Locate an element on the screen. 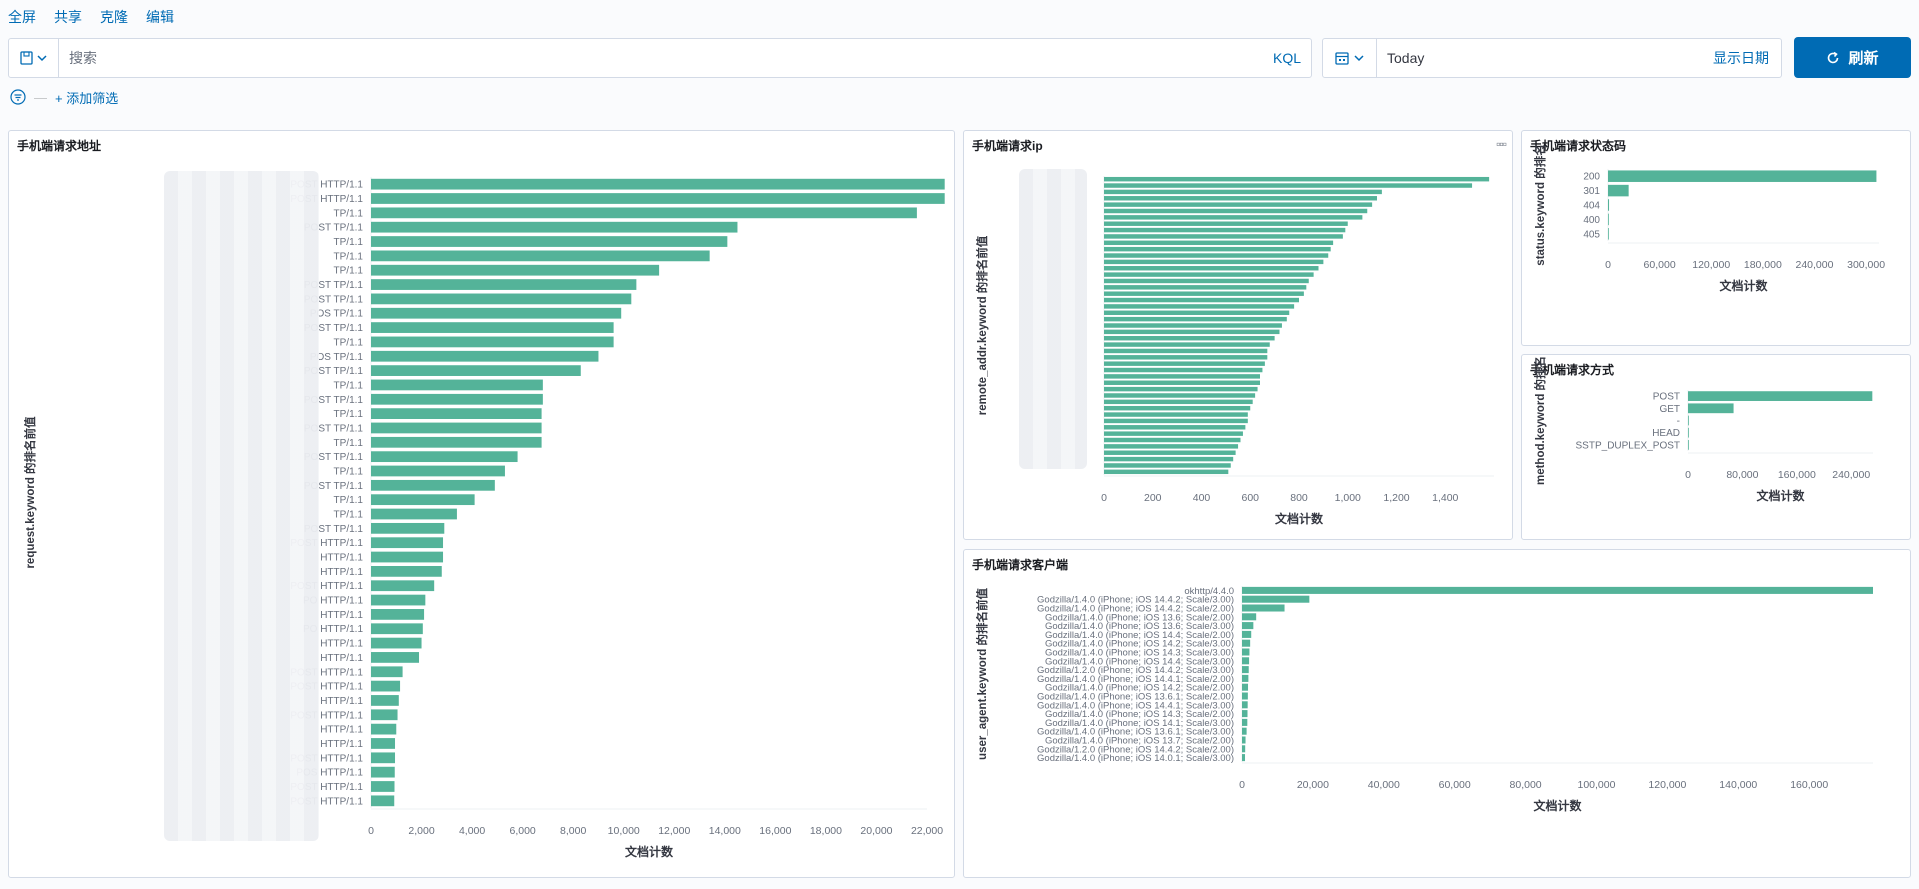 Image resolution: width=1919 pixels, height=889 pixels. search-input: 搜索 is located at coordinates (83, 58).